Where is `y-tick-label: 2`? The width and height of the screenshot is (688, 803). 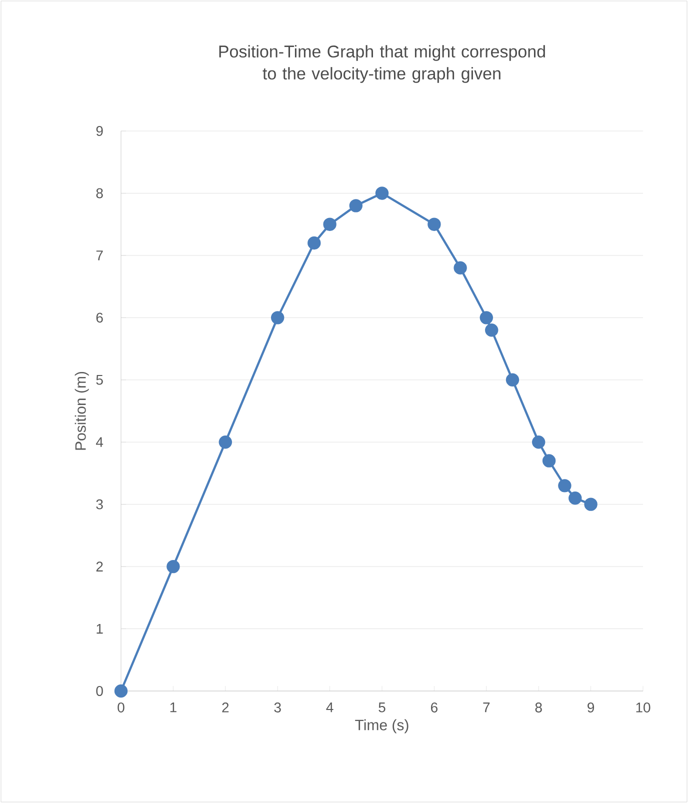 y-tick-label: 2 is located at coordinates (99, 567).